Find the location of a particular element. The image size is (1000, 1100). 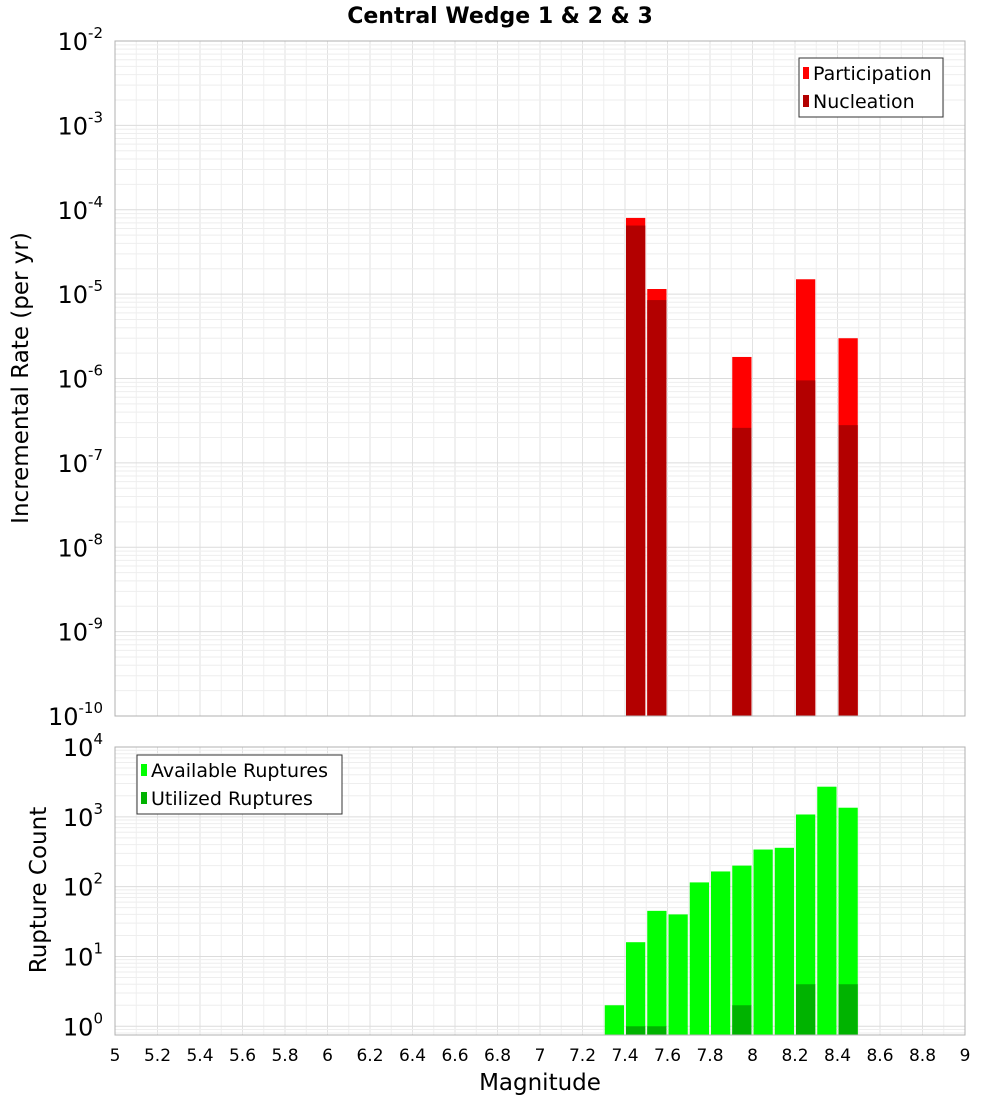

y-tick-label: 10⁻⁵ is located at coordinates (80, 293).